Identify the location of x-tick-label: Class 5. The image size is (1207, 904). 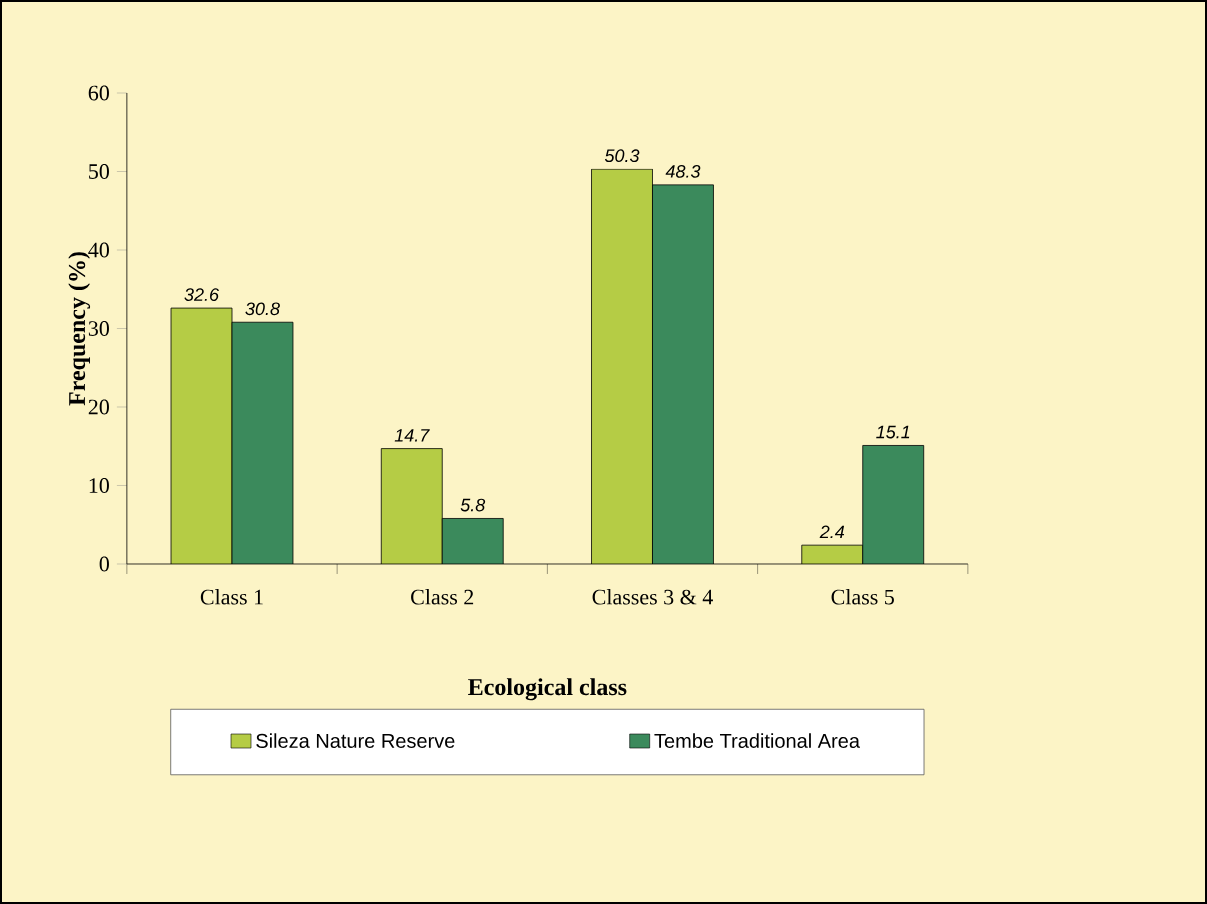
(862, 597).